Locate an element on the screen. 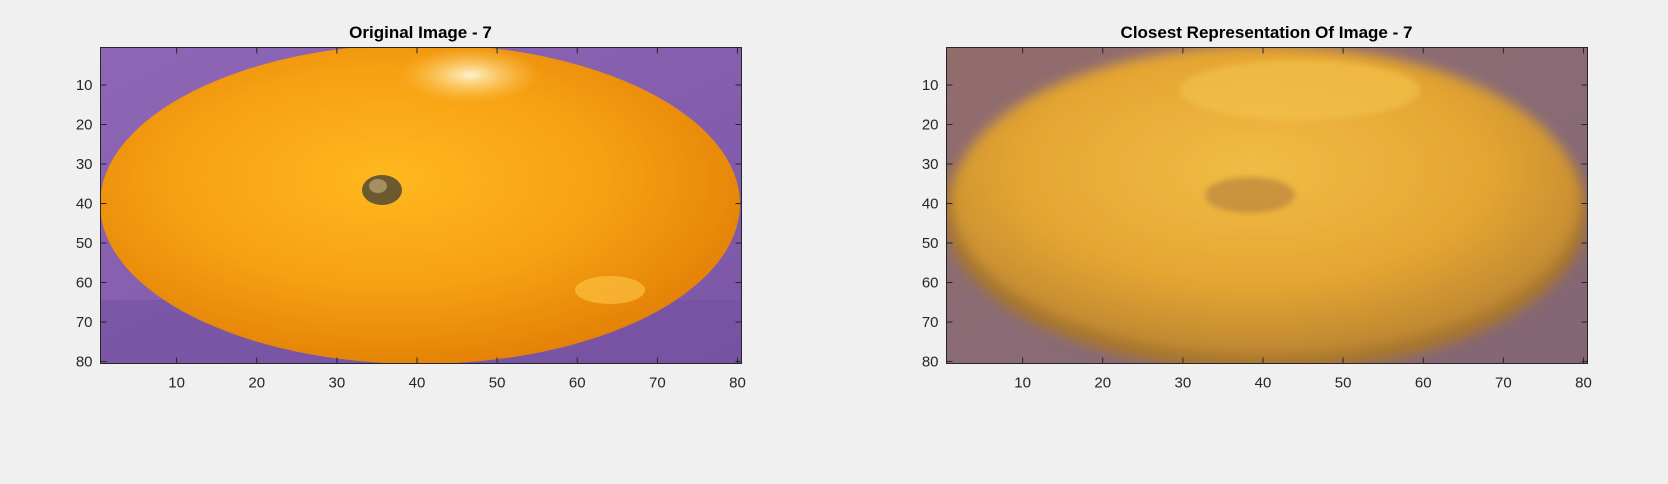  ytick-label-original: 50 is located at coordinates (84, 243).